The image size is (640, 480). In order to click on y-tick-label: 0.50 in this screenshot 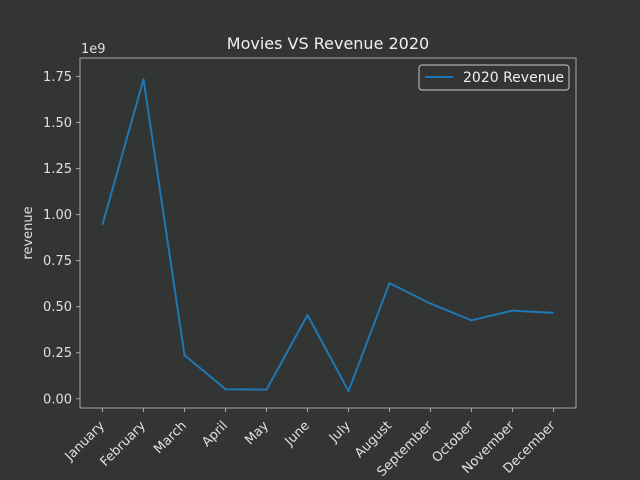, I will do `click(57, 307)`.